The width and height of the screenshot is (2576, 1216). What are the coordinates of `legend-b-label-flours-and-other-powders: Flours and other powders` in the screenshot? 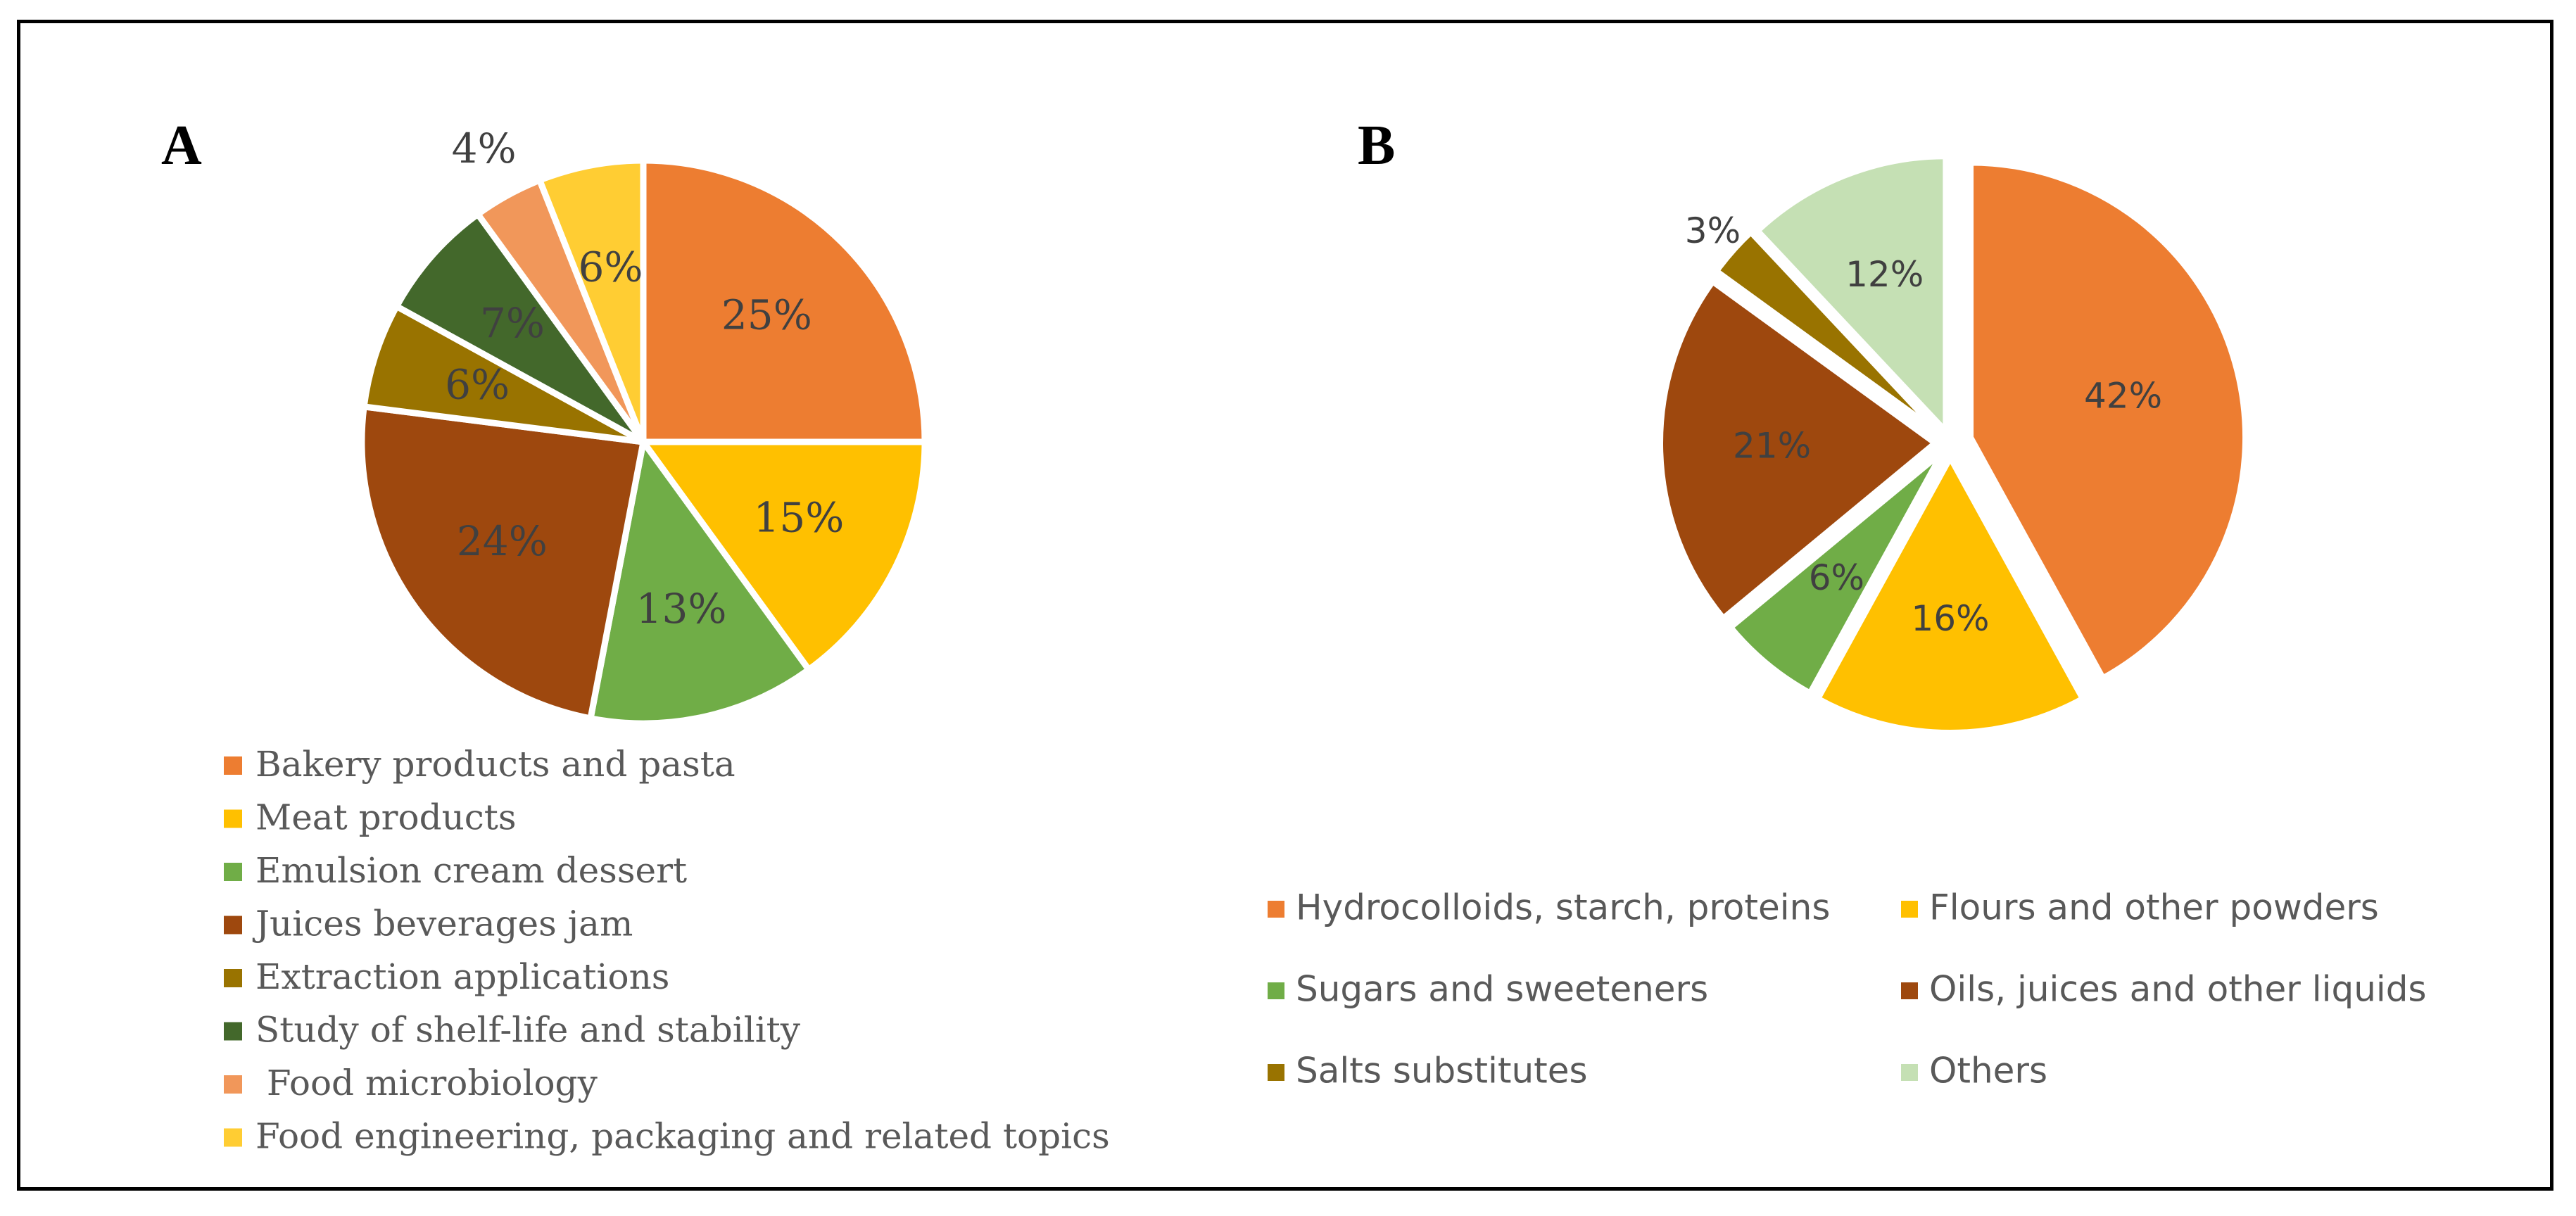 It's located at (2154, 908).